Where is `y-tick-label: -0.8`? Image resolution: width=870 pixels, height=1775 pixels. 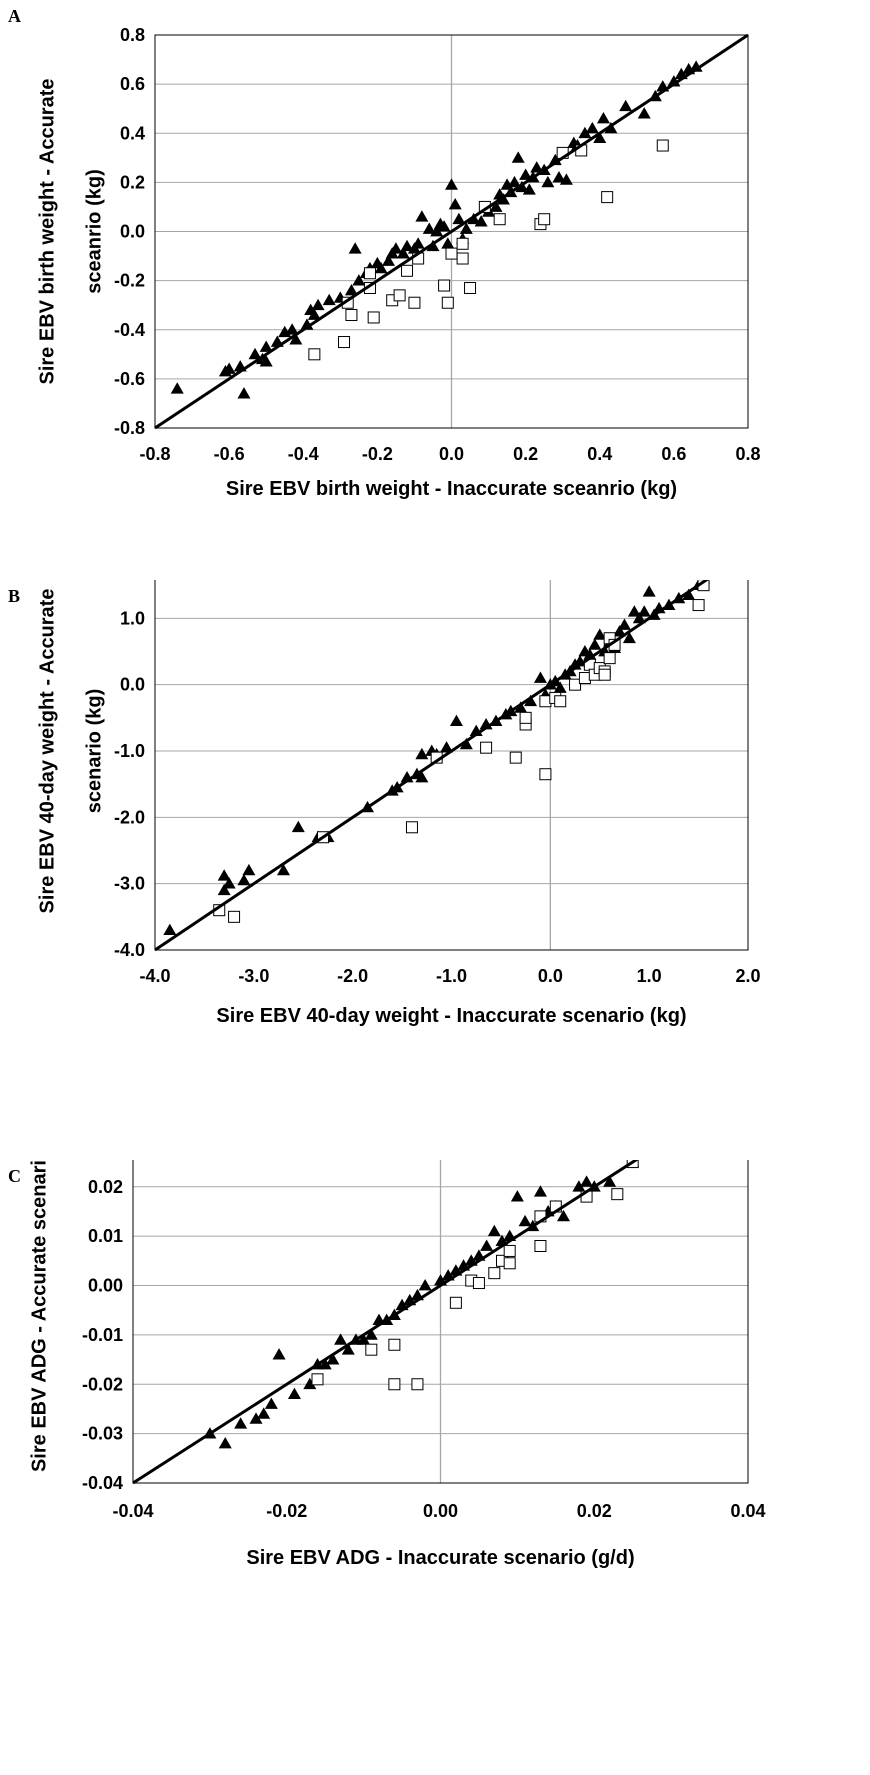 y-tick-label: -0.8 is located at coordinates (129, 428).